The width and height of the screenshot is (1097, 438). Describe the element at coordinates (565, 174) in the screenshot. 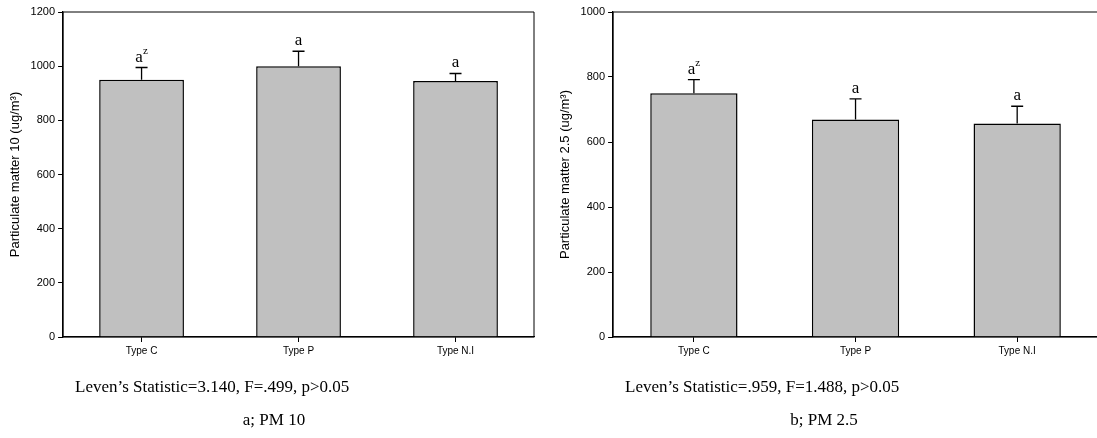

I see `y-axis-title: Particulate matter 2.5 (ug/m³)` at that location.